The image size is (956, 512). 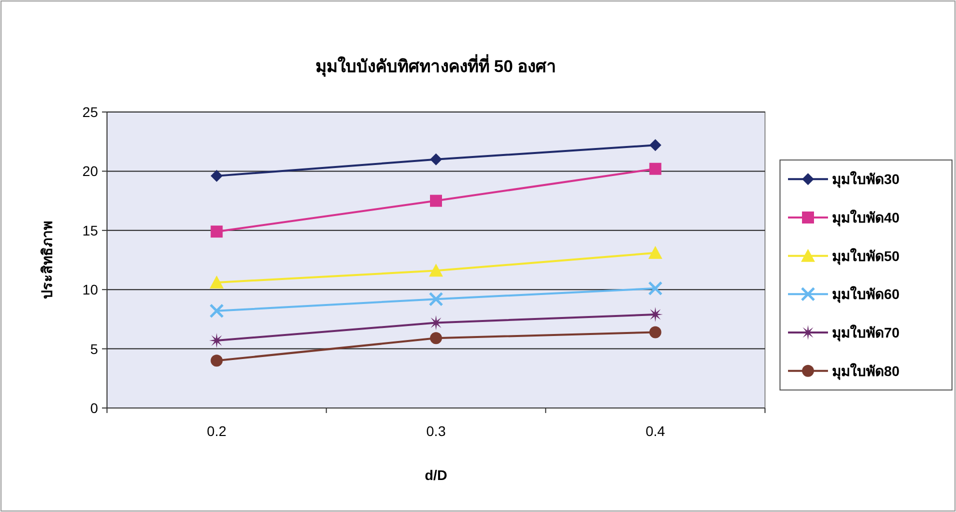 I want to click on y-tick-label: 20, so click(x=90, y=171).